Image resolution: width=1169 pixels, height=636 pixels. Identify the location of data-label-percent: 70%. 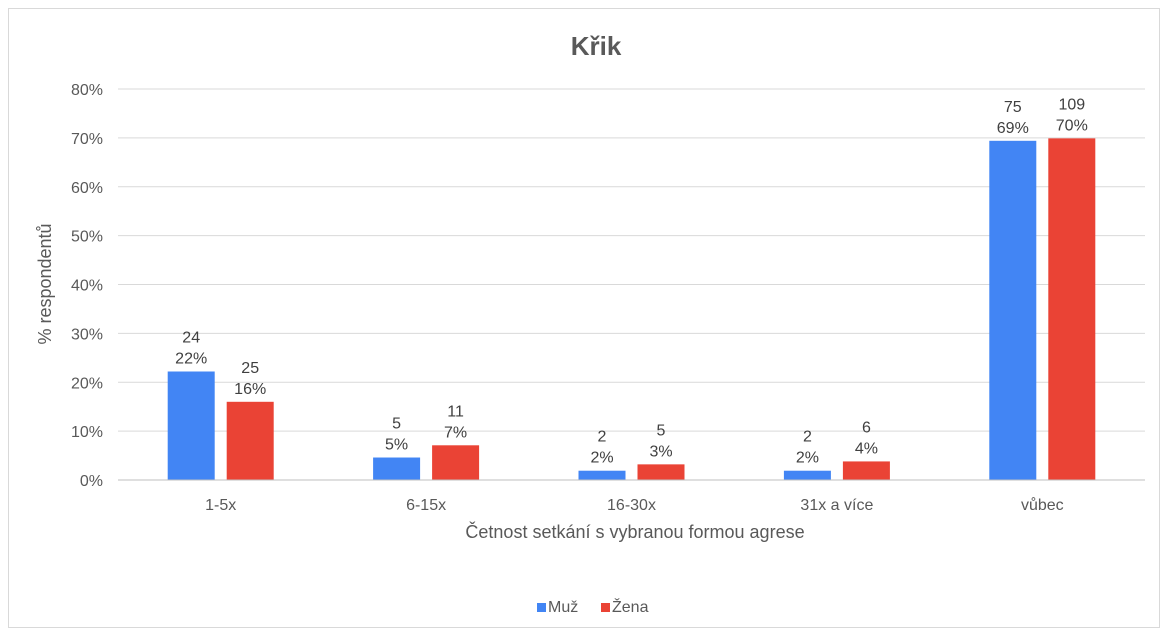
(1072, 125).